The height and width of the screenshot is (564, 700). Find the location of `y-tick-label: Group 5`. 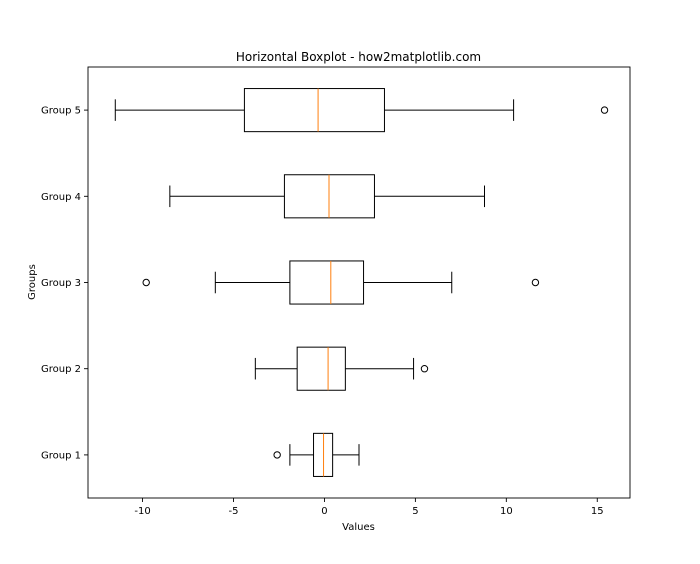

y-tick-label: Group 5 is located at coordinates (61, 111).